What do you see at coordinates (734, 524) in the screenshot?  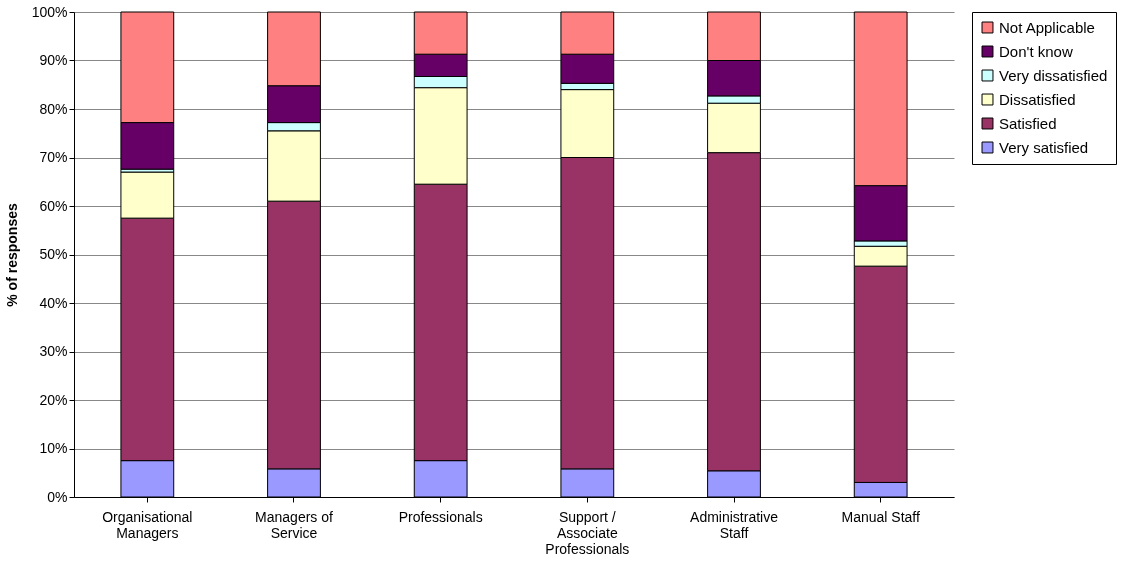 I see `x-tick-label: Administrative Staff` at bounding box center [734, 524].